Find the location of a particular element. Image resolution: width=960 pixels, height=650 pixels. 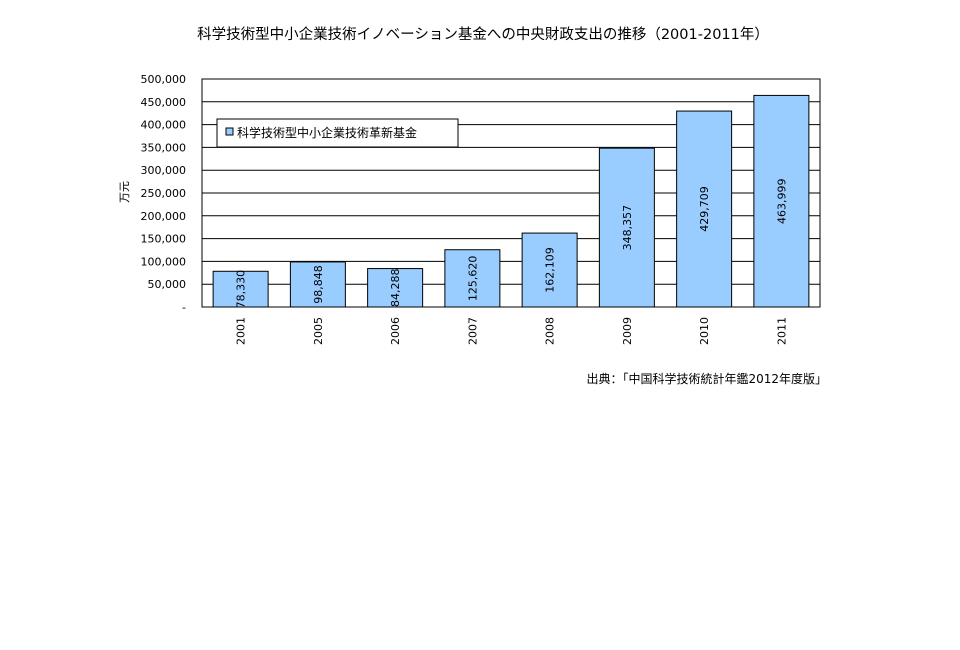

y-tick-label: 200,000 is located at coordinates (164, 216).